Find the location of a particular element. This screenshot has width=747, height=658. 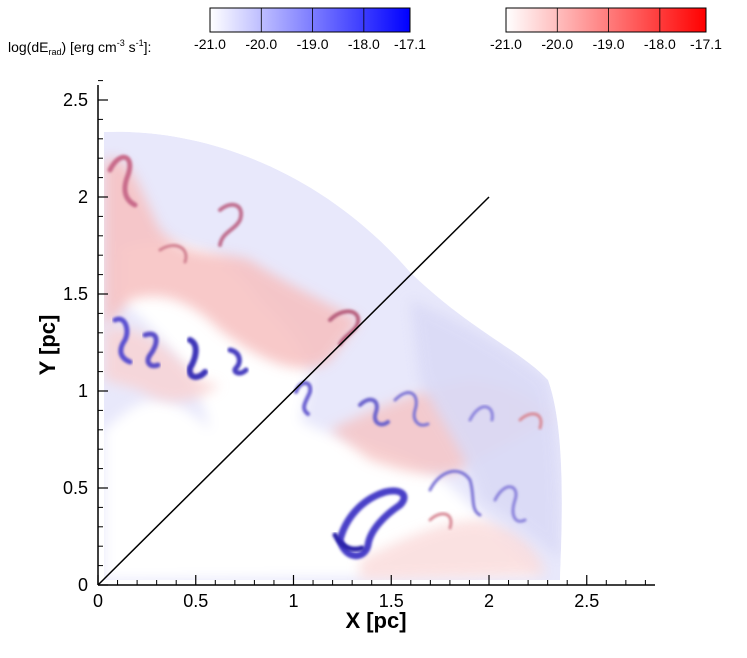

red-shell-inner is located at coordinates (162, 365).